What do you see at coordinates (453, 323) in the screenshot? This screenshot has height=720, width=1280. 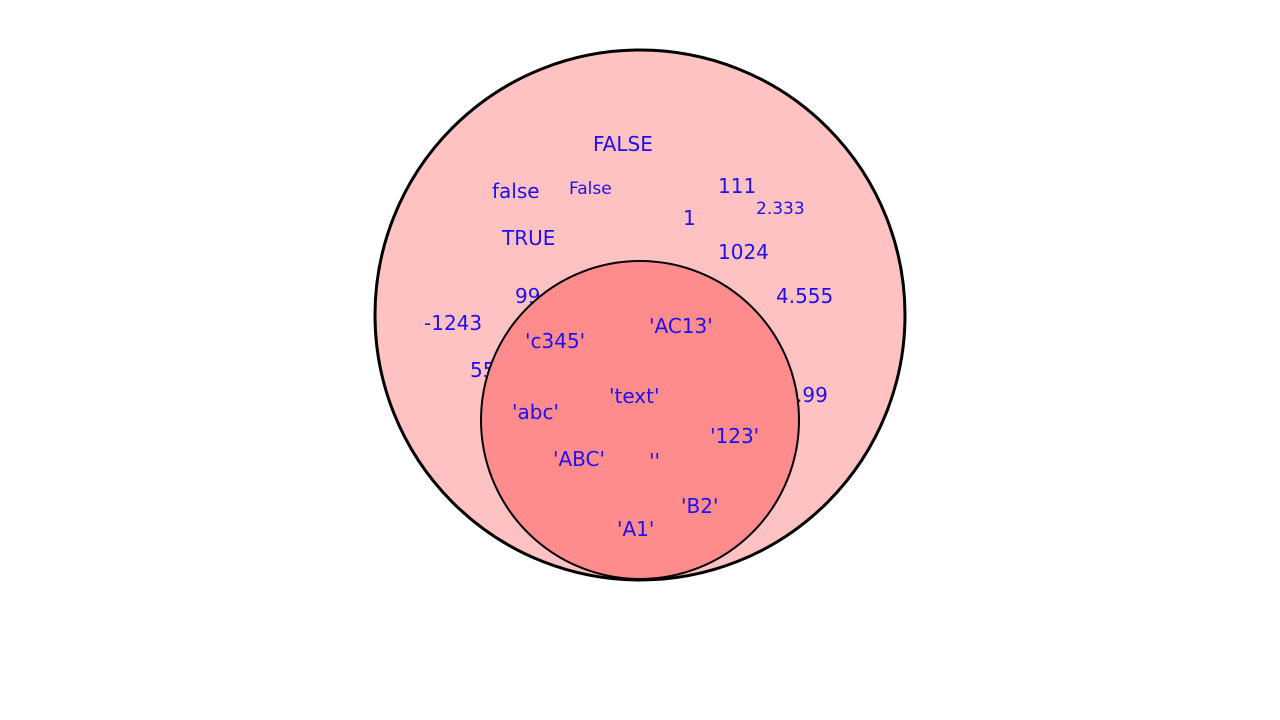 I see `set-element-label: -1243` at bounding box center [453, 323].